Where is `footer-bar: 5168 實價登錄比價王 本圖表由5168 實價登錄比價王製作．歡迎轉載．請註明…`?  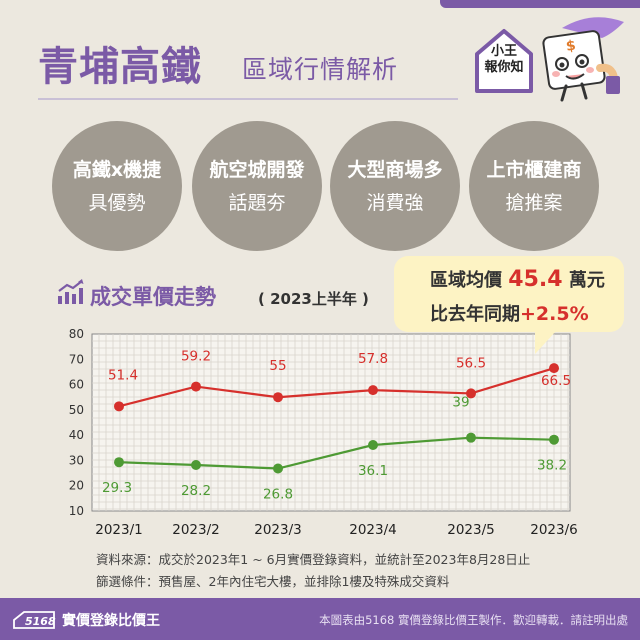
footer-bar: 5168 實價登錄比價王 本圖表由5168 實價登錄比價王製作．歡迎轉載．請註明… is located at coordinates (320, 619).